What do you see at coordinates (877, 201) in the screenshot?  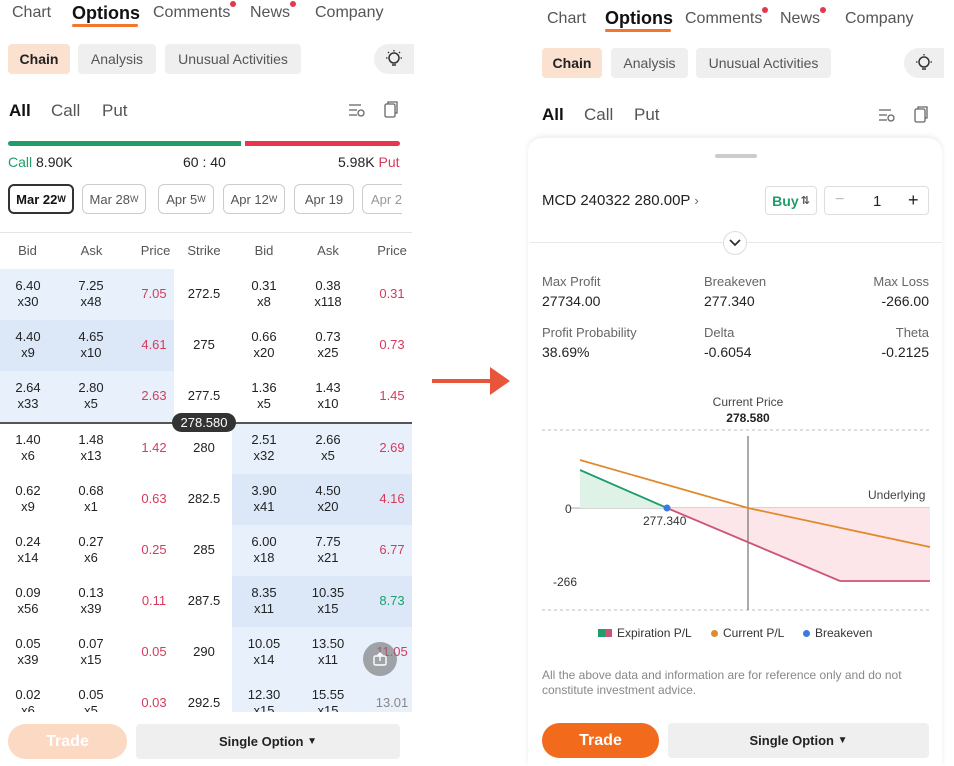 I see `quantity-value: 1` at bounding box center [877, 201].